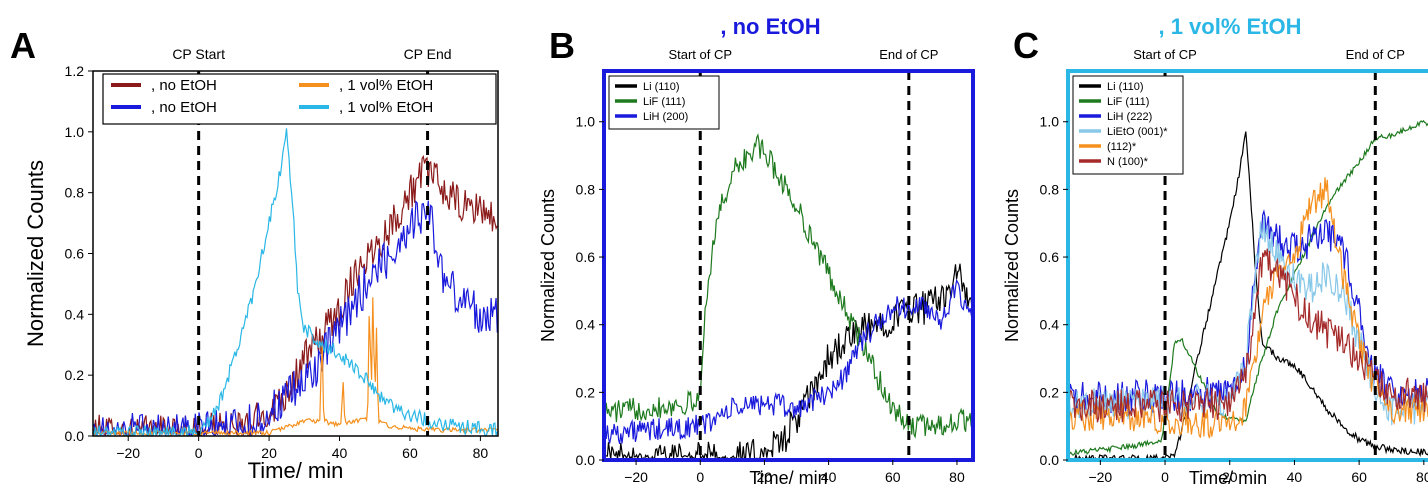  Describe the element at coordinates (23, 45) in the screenshot. I see `panel-letter: A` at that location.